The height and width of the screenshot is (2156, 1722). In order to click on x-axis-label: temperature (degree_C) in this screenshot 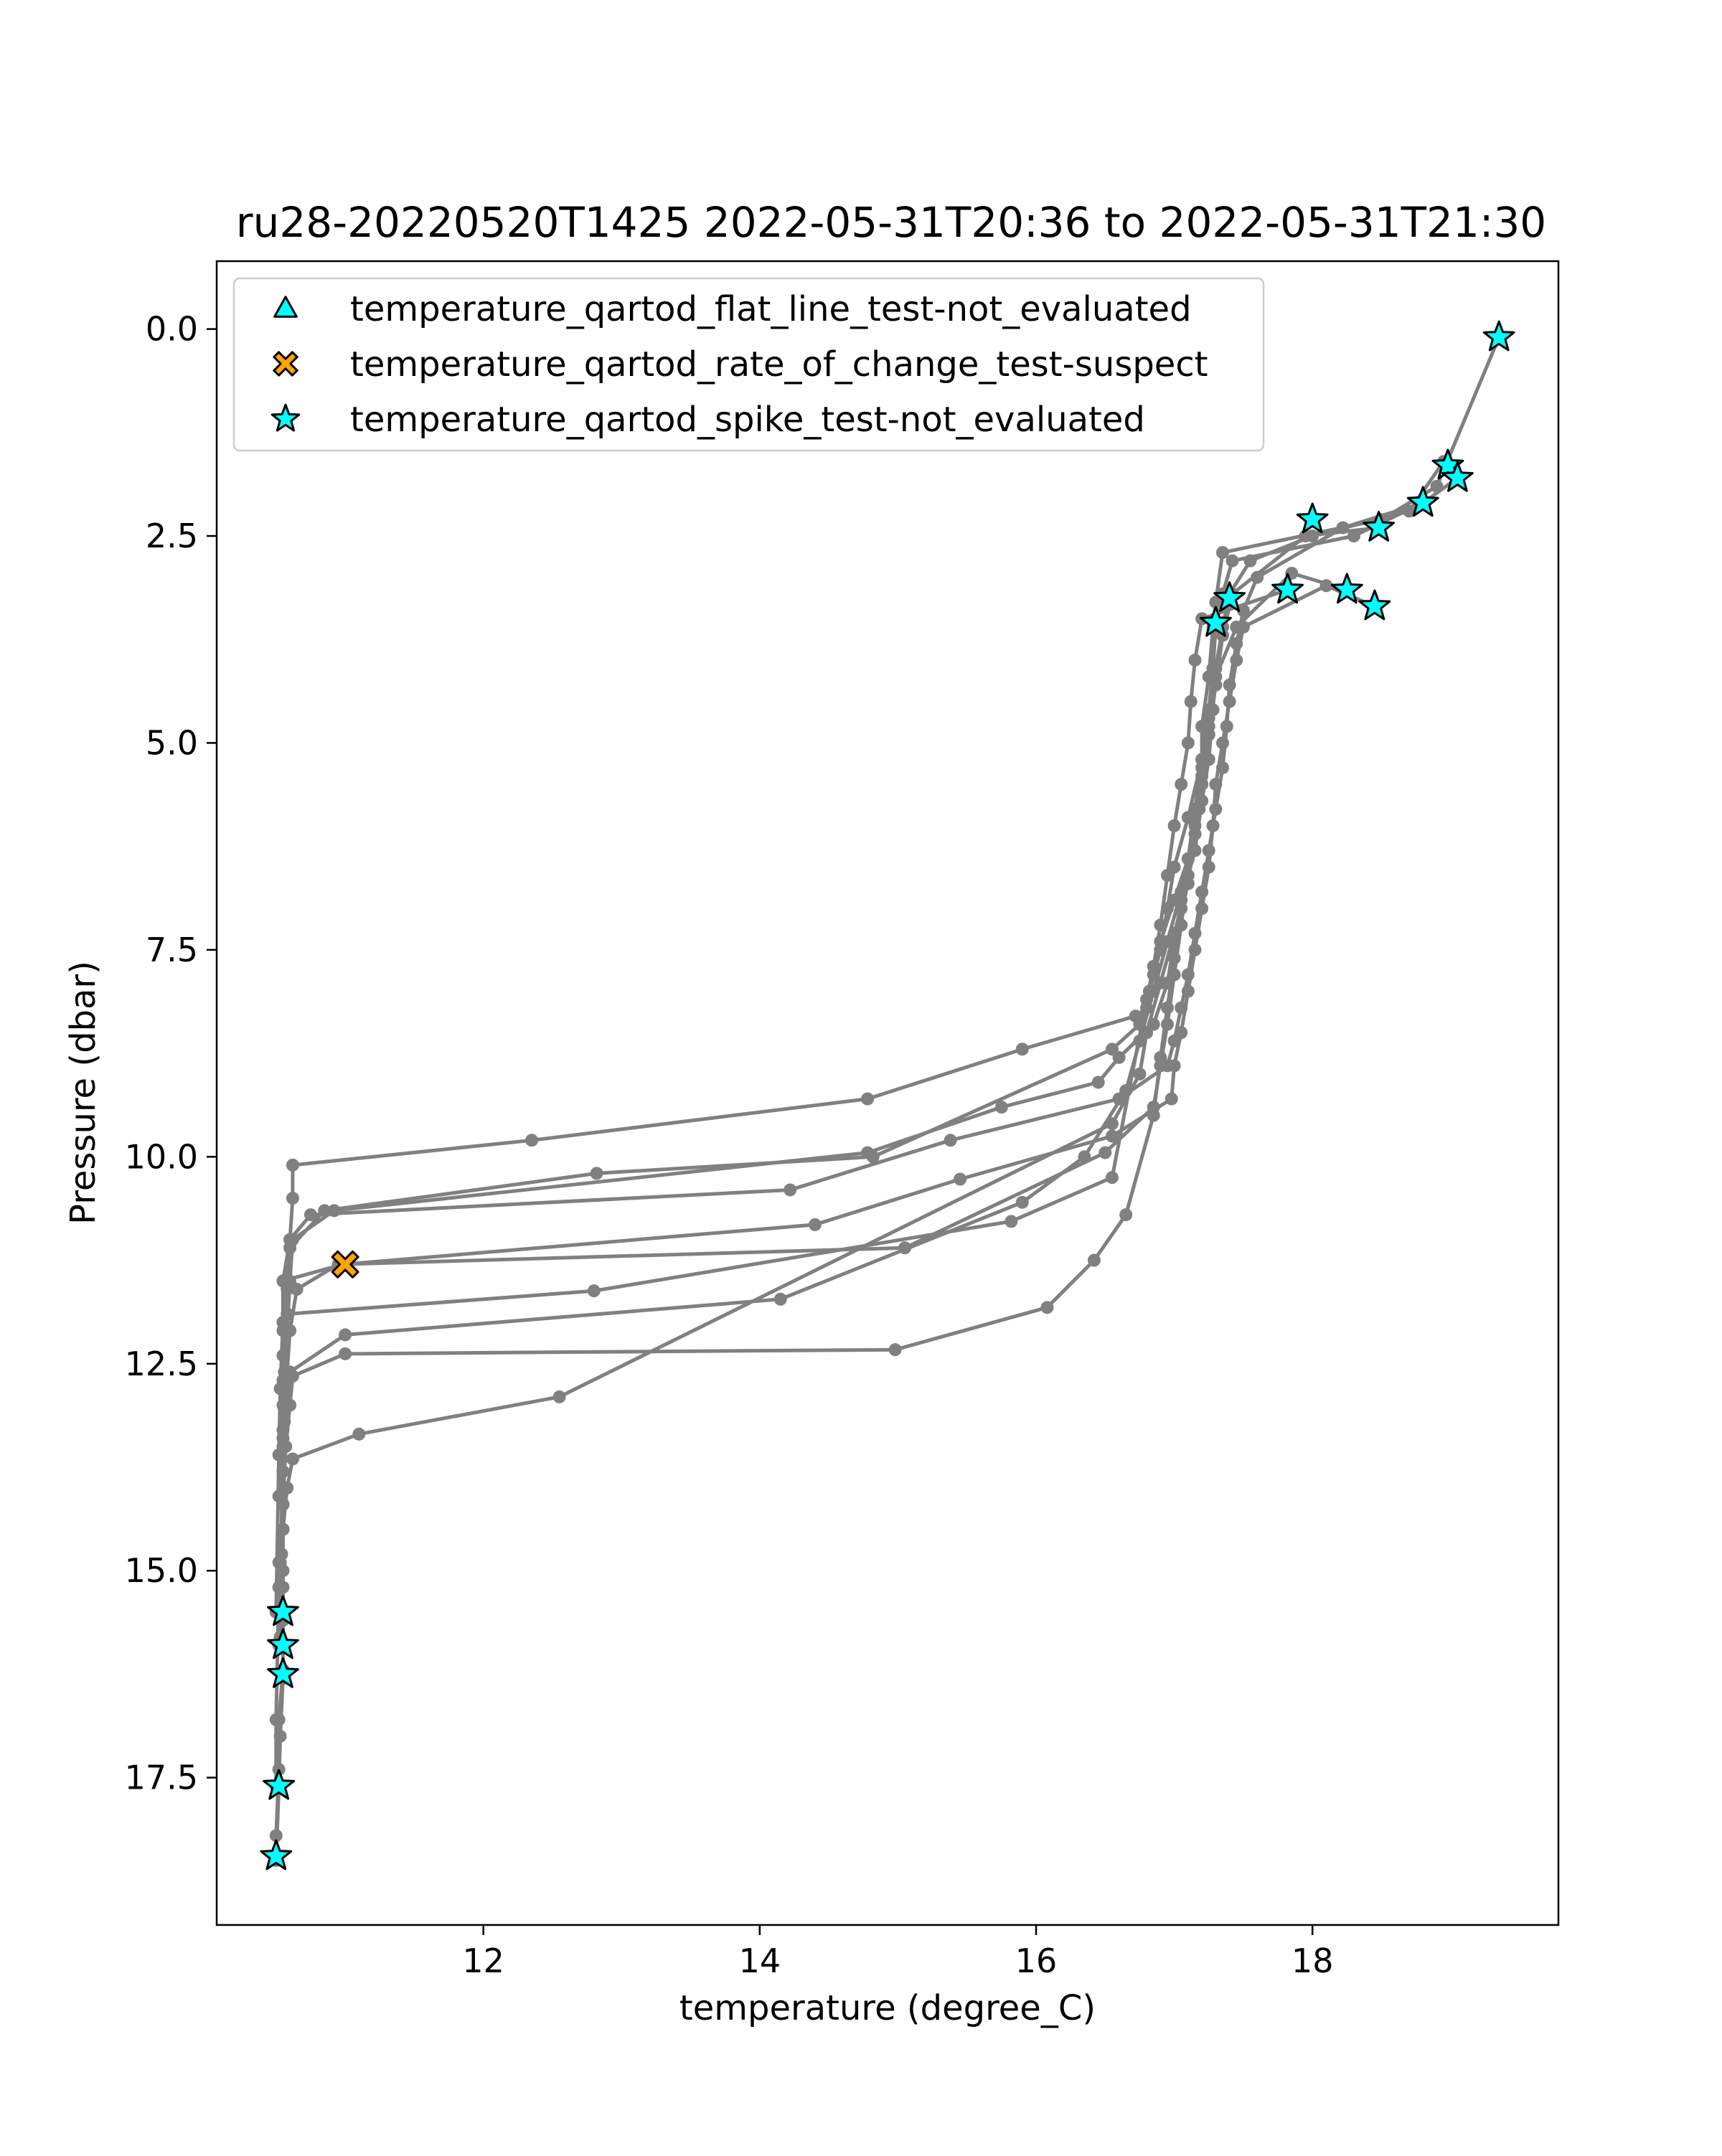, I will do `click(888, 2008)`.